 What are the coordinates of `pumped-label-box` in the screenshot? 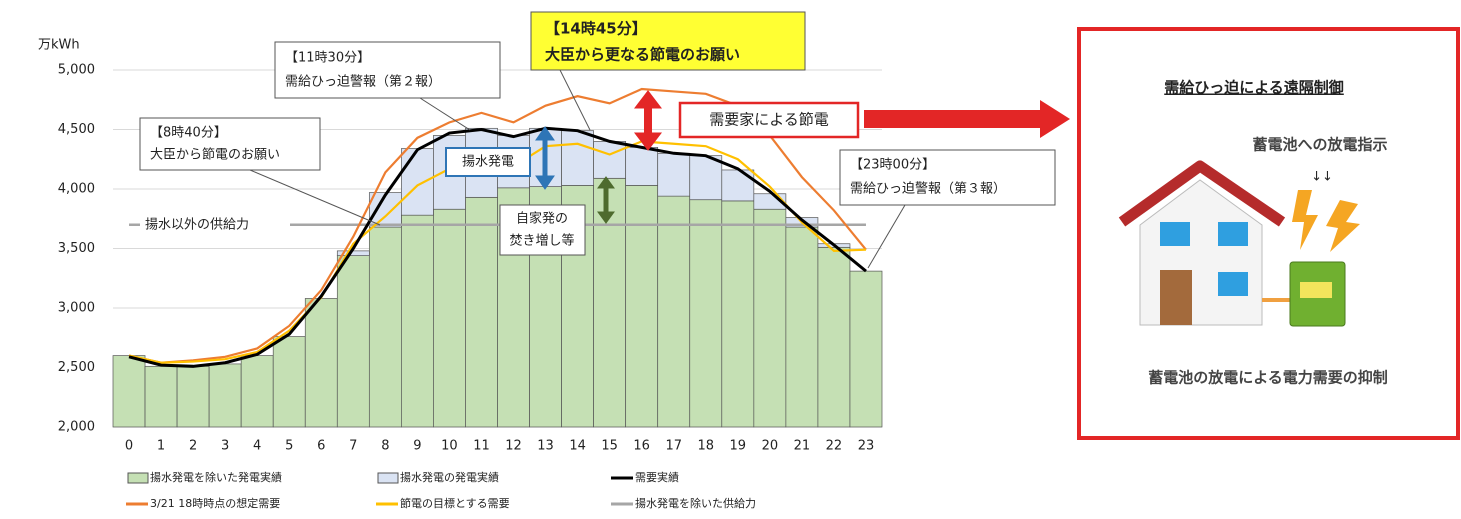 It's located at (488, 162).